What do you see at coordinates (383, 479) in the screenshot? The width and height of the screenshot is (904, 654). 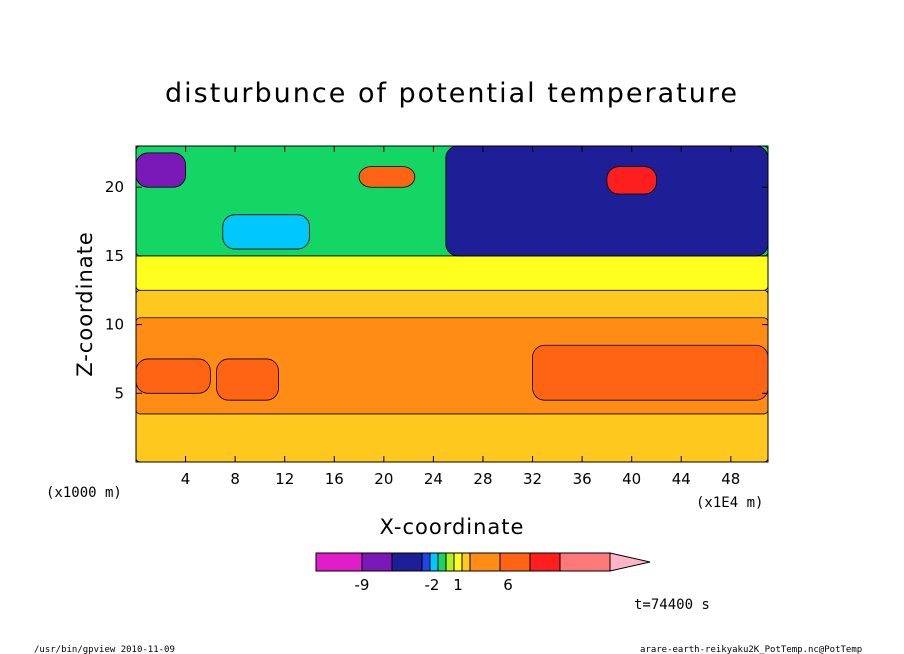 I see `x-tick-label: 20` at bounding box center [383, 479].